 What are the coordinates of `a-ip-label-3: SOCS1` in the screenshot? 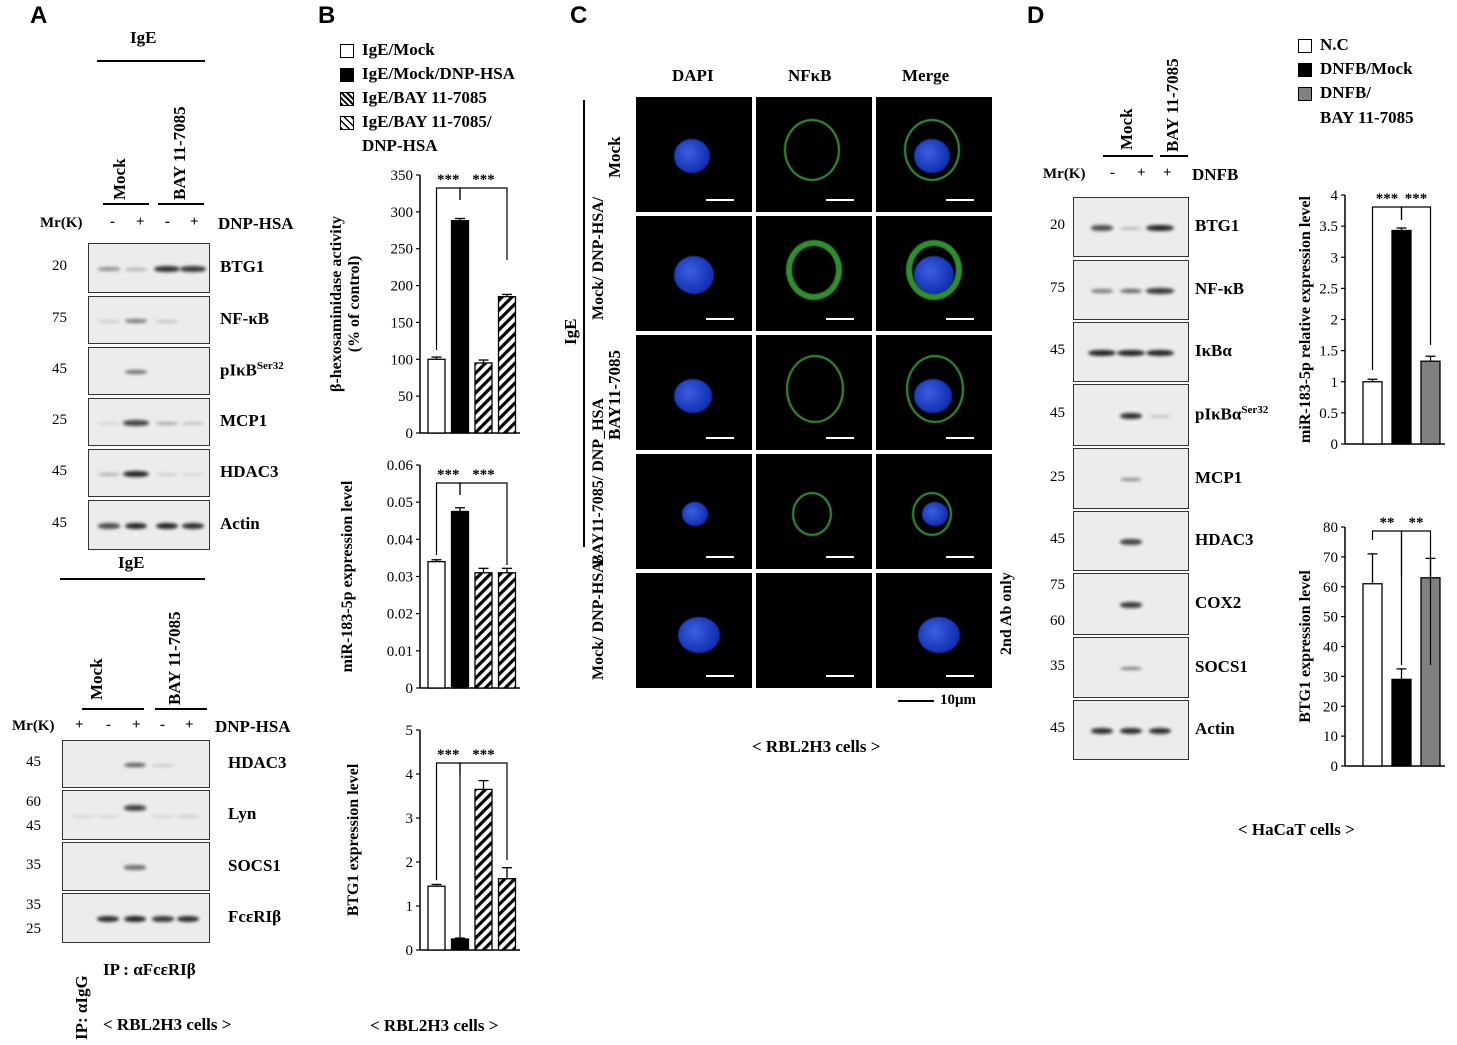 It's located at (254, 865).